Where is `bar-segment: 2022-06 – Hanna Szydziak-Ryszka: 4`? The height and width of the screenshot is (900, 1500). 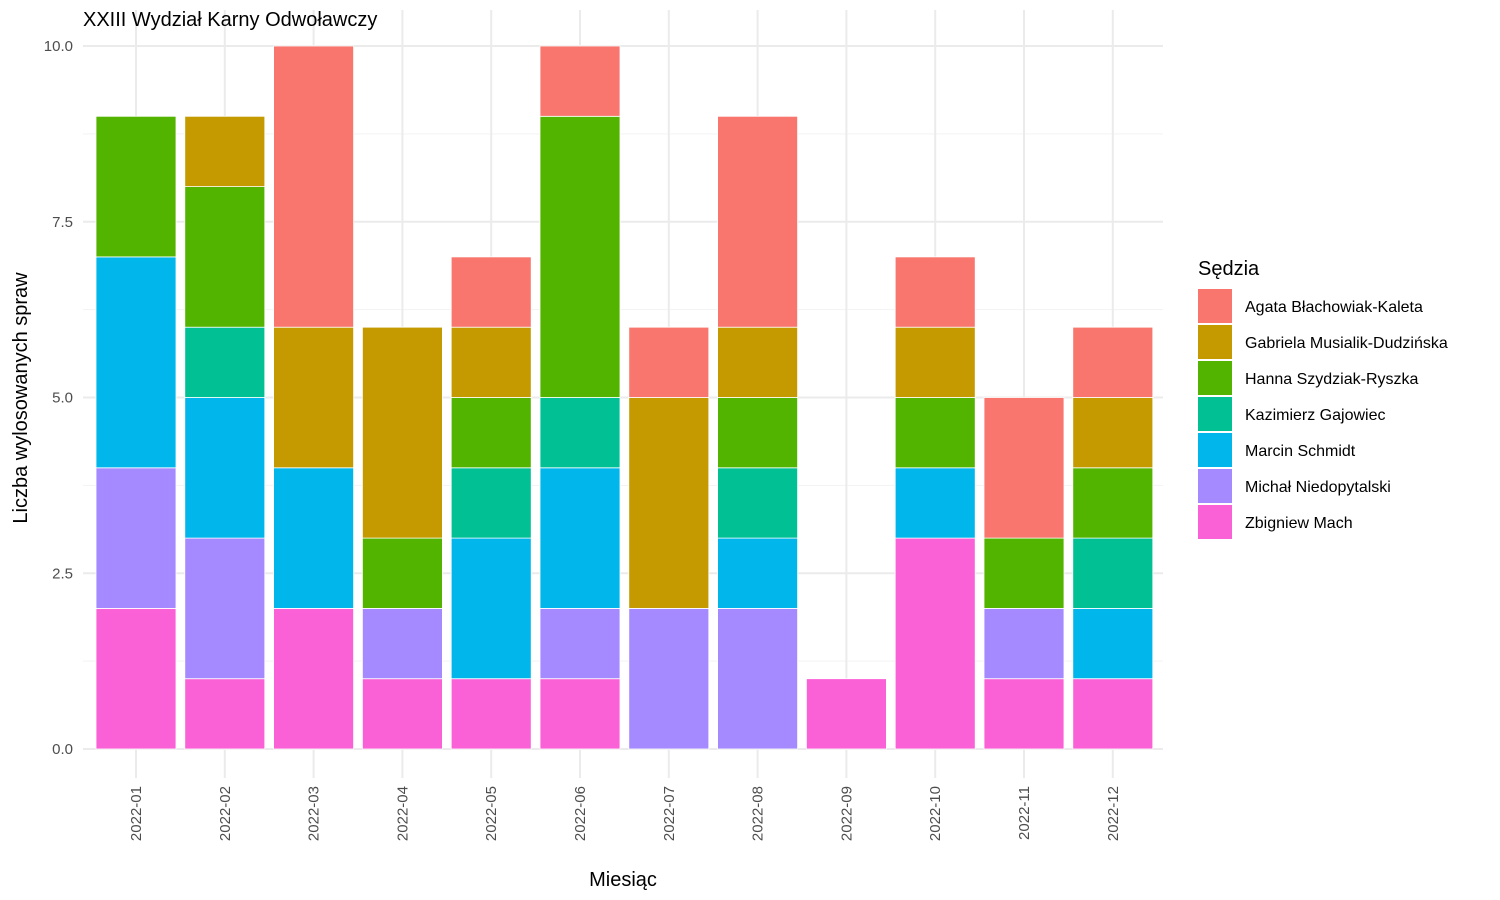 bar-segment: 2022-06 – Hanna Szydziak-Ryszka: 4 is located at coordinates (580, 256).